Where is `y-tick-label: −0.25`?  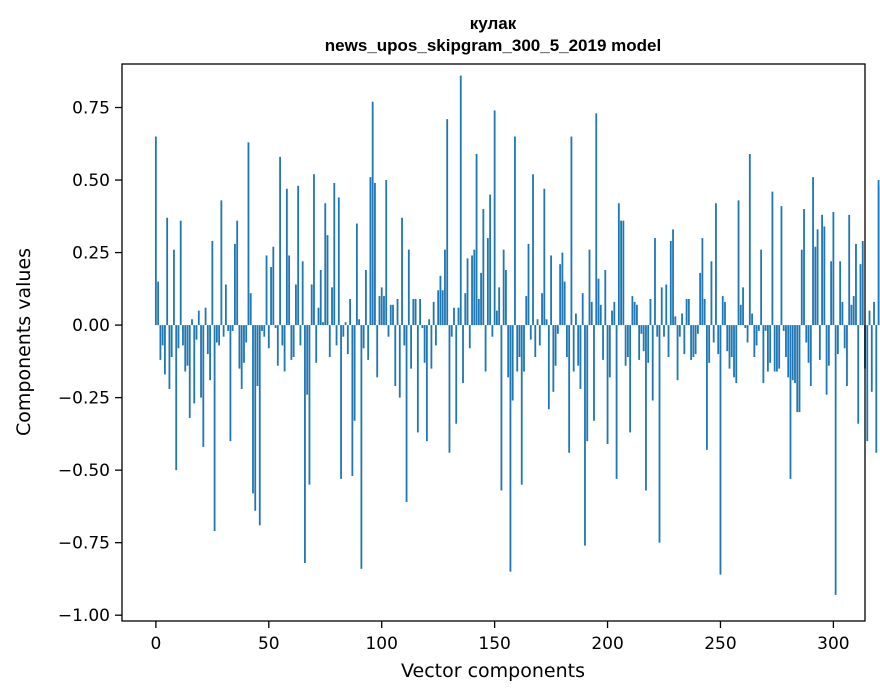 y-tick-label: −0.25 is located at coordinates (84, 399).